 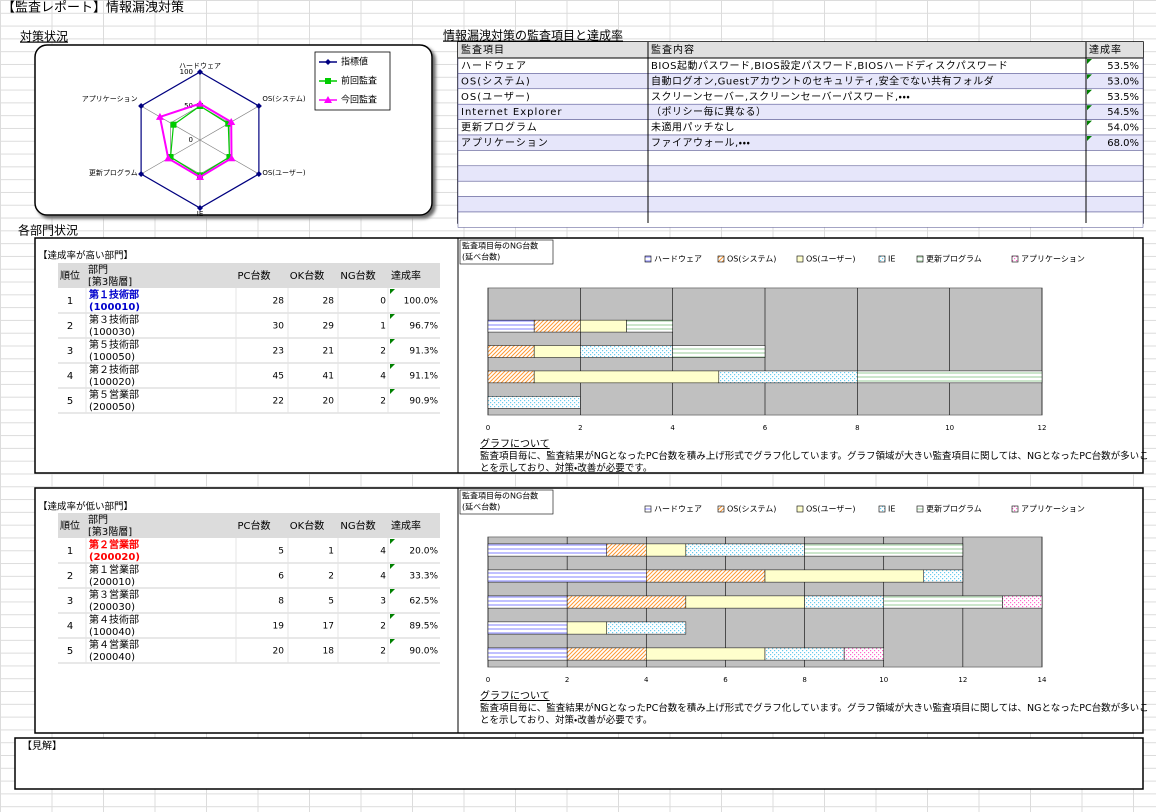 What do you see at coordinates (278, 402) in the screenshot?
I see `cell-number: 22` at bounding box center [278, 402].